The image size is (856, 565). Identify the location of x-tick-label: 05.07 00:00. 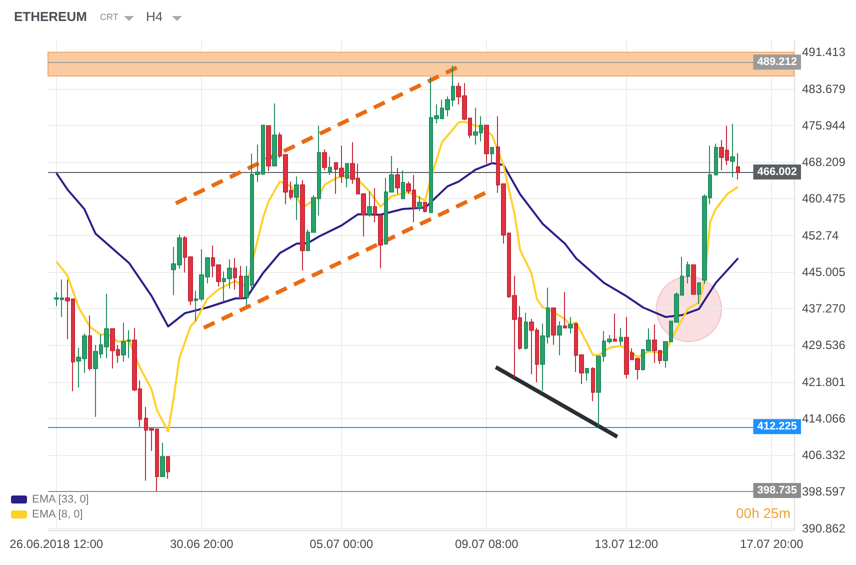
(342, 544).